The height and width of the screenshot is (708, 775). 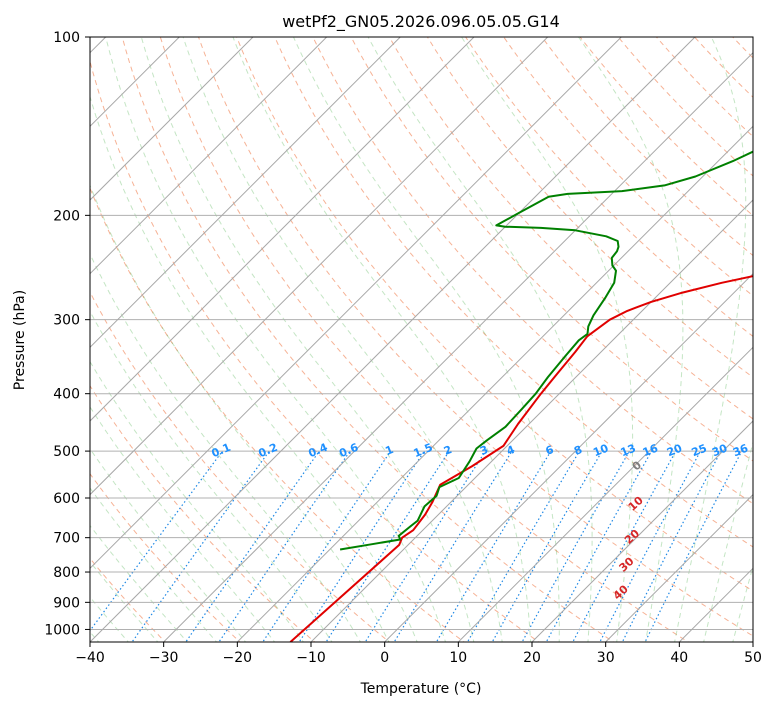 I want to click on mixing-ratio-label: 10, so click(x=600, y=450).